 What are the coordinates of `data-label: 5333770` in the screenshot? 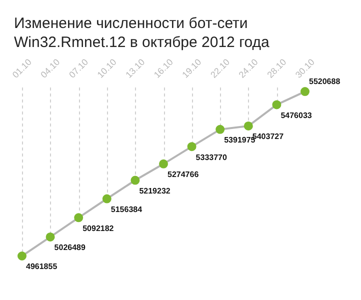 It's located at (212, 157).